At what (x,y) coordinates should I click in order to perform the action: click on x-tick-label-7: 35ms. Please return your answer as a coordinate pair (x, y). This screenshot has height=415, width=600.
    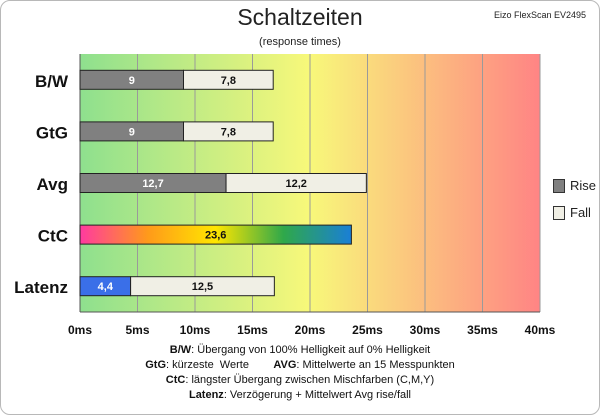
    Looking at the image, I should click on (482, 330).